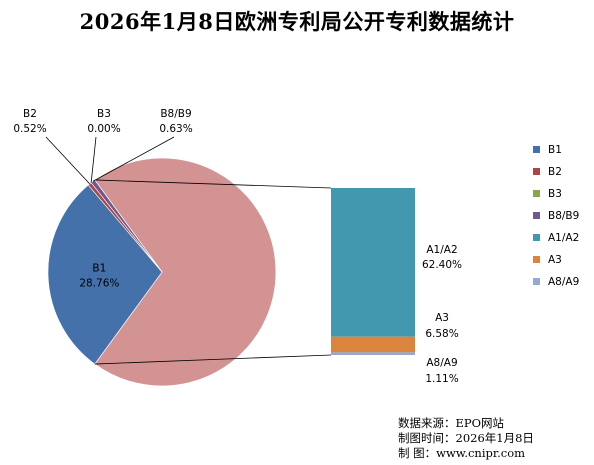 The height and width of the screenshot is (465, 594). I want to click on bar-segment-a3, so click(373, 345).